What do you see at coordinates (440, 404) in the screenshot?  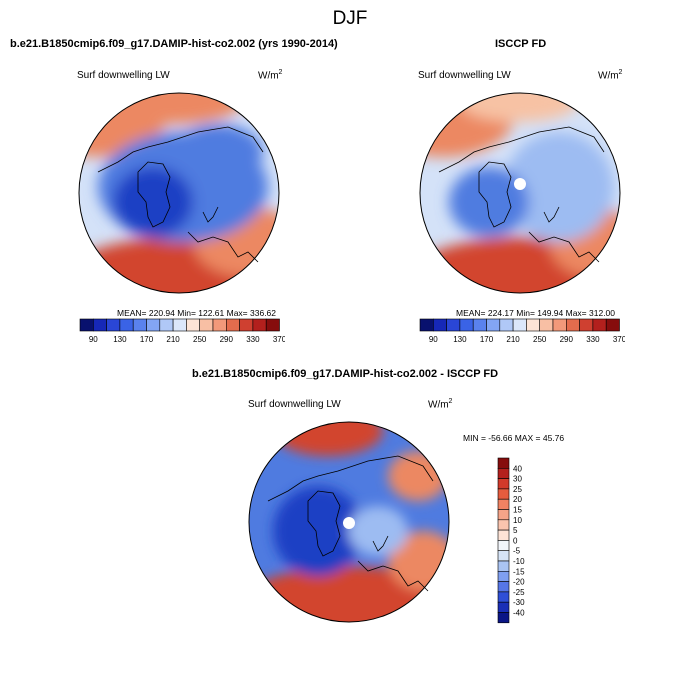 I see `panel3-units: W/m2` at bounding box center [440, 404].